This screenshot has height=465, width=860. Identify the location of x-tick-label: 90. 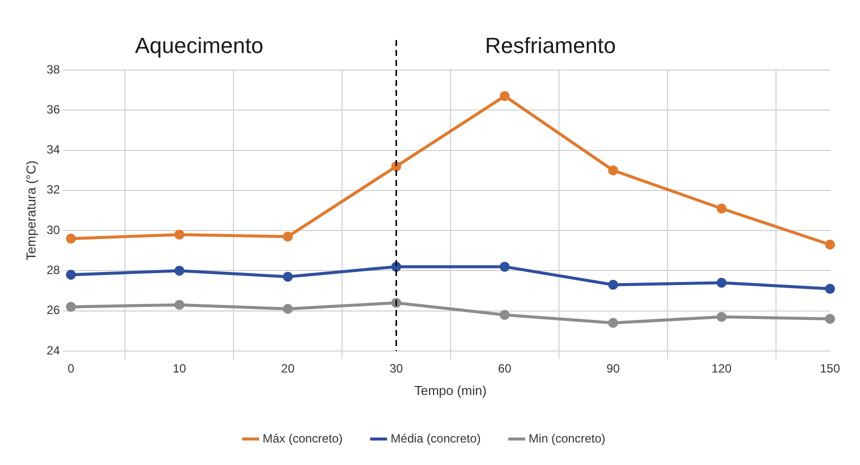
(613, 369).